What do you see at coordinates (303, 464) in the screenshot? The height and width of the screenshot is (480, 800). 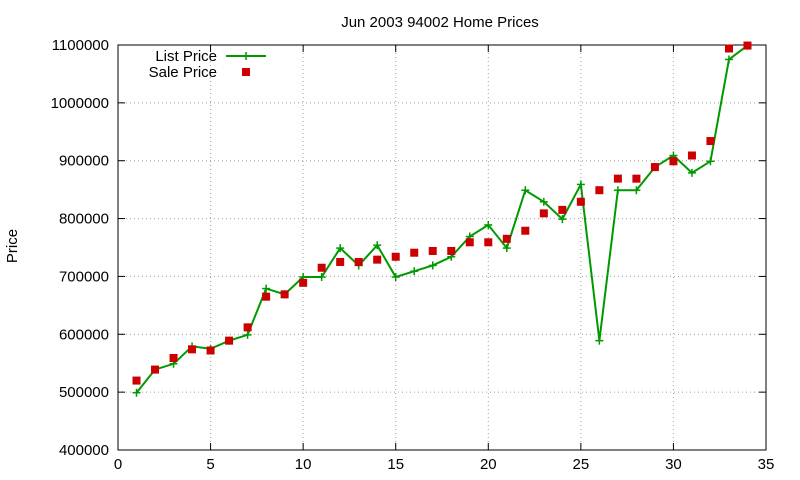 I see `x-tick-label: 10` at bounding box center [303, 464].